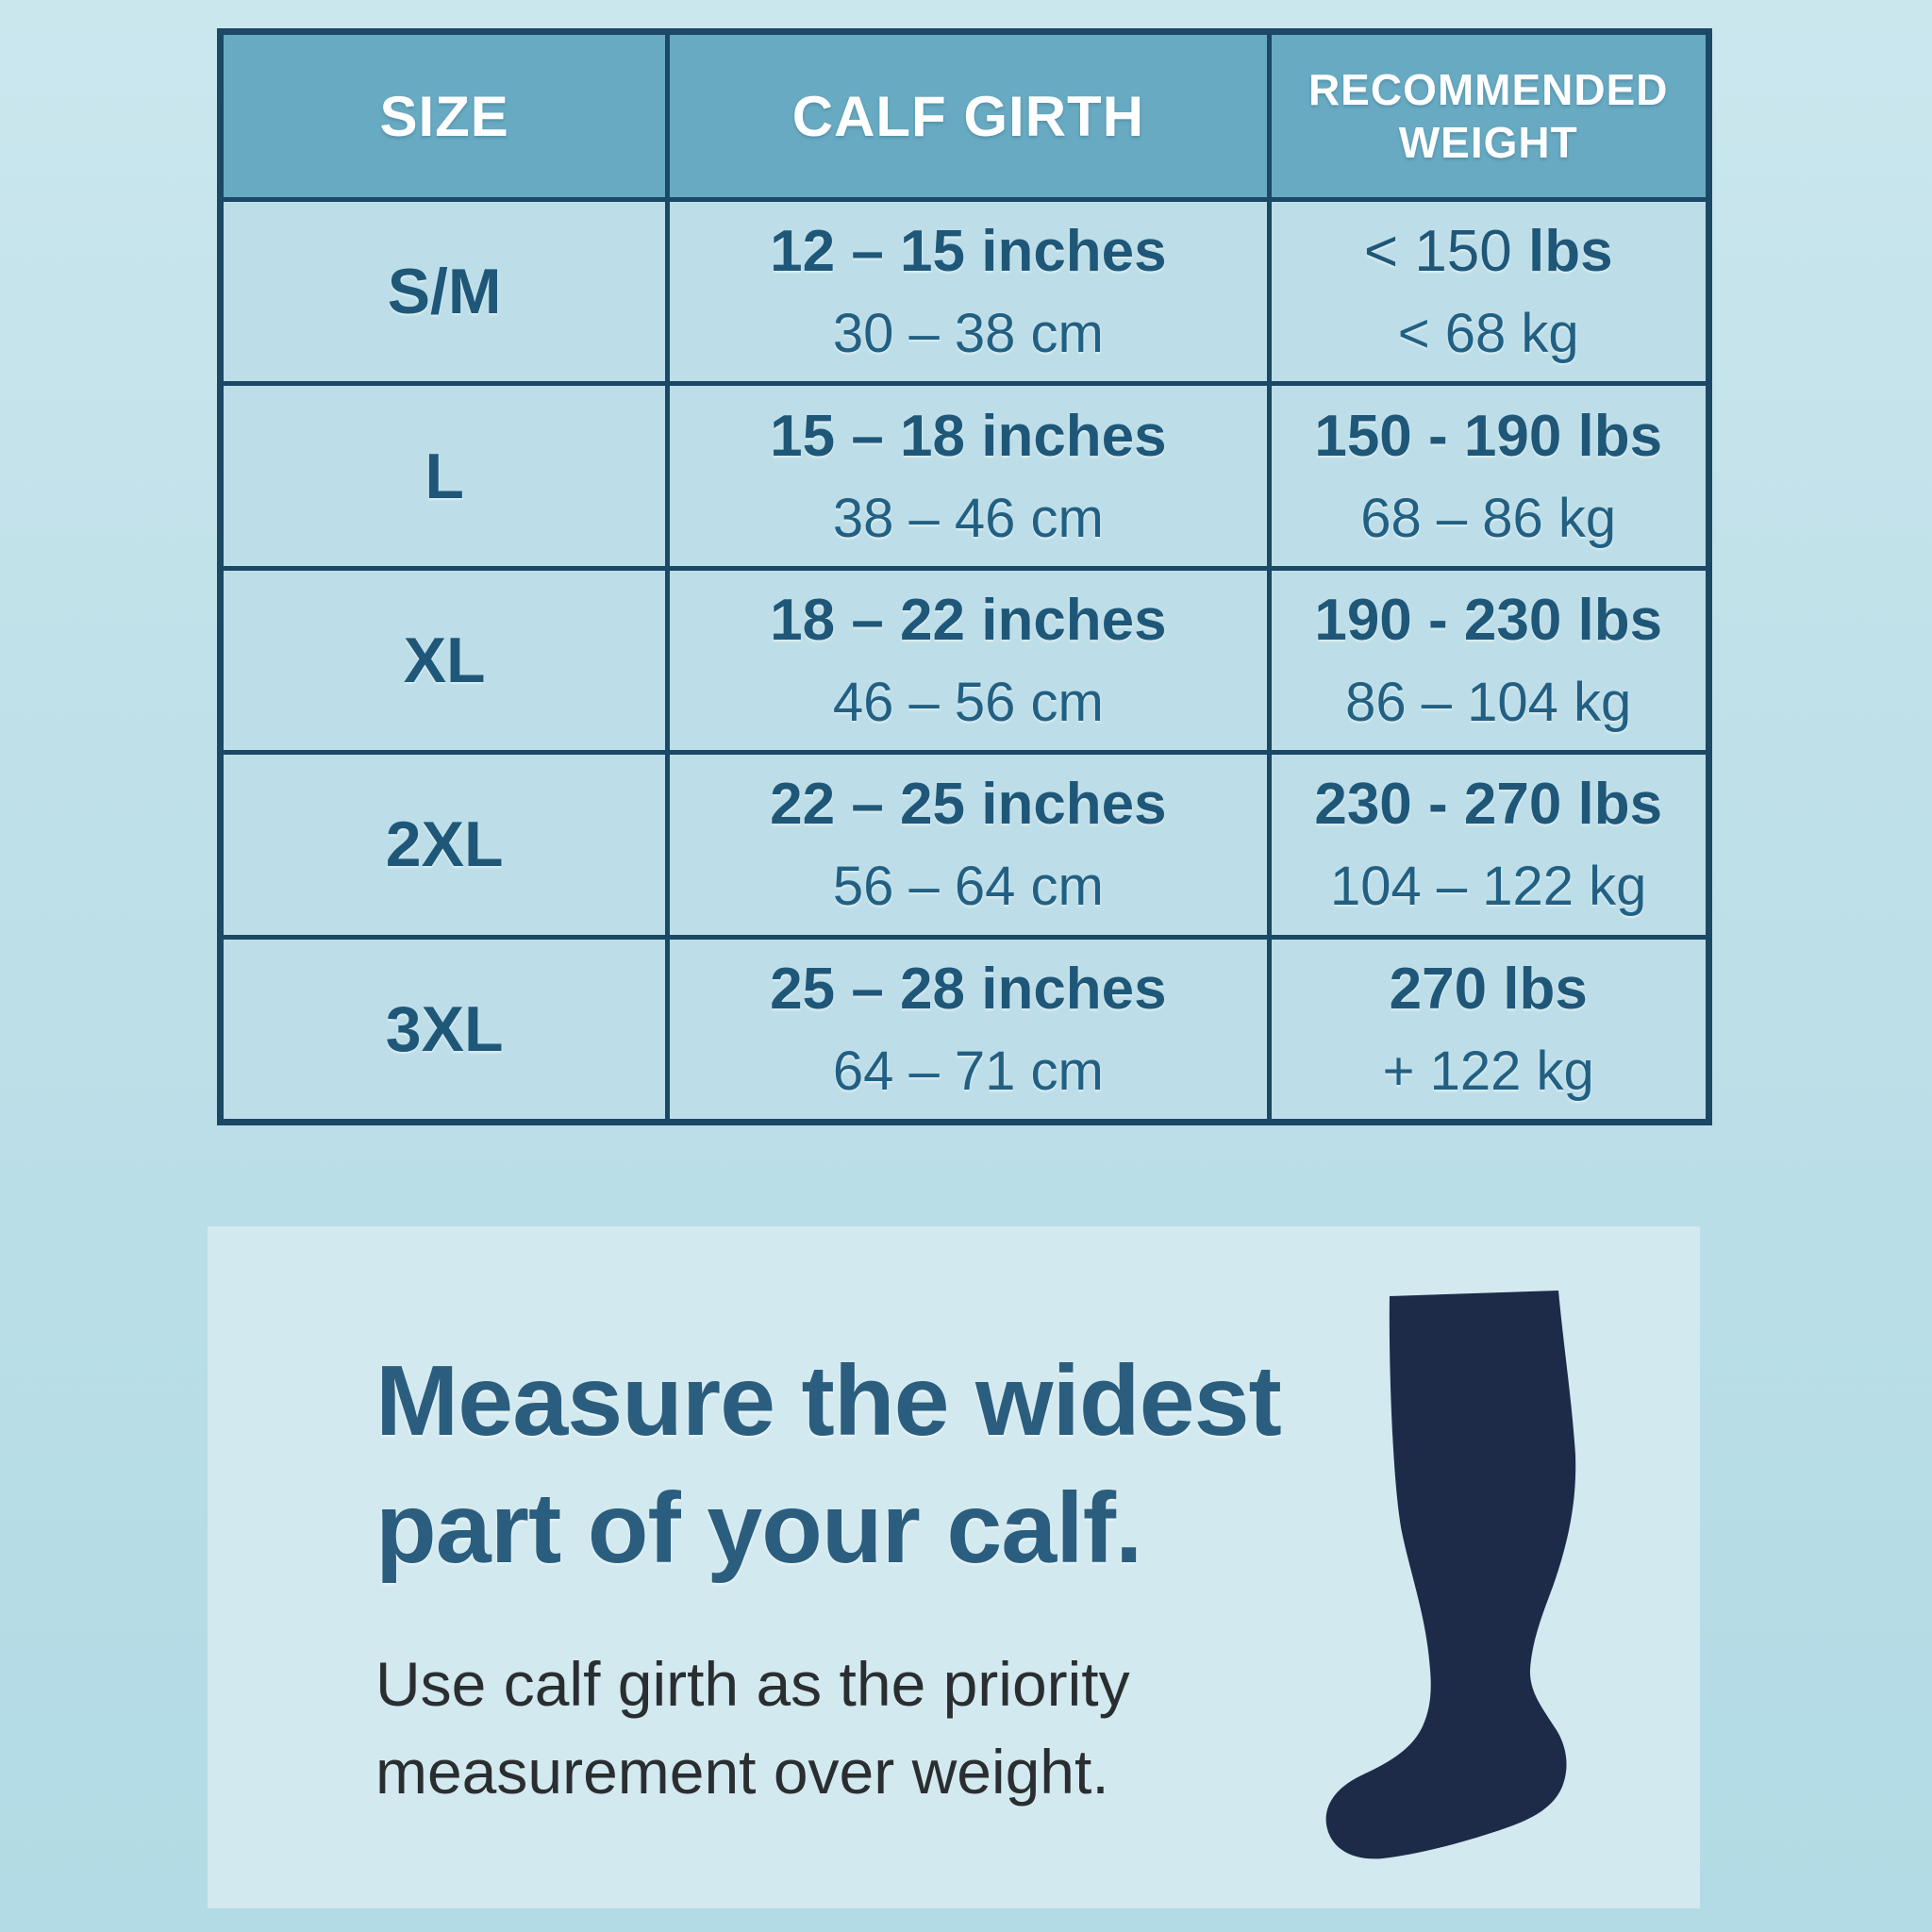 This screenshot has height=1932, width=1932. Describe the element at coordinates (742, 1772) in the screenshot. I see `note-body-line2: measurement over weight.` at that location.